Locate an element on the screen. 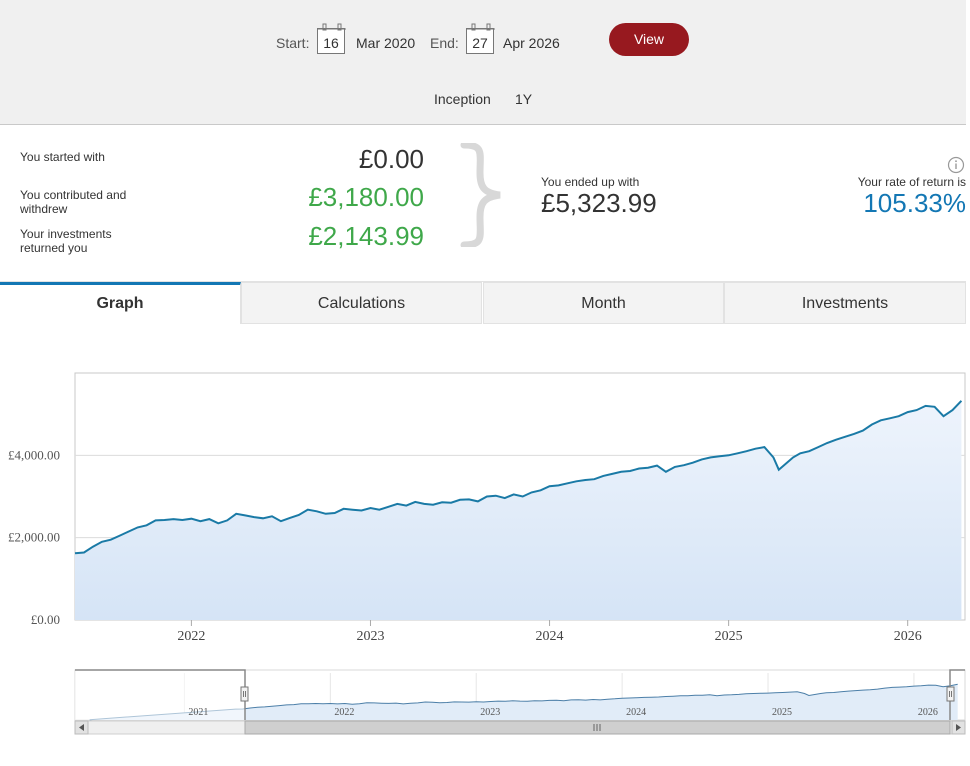  range-navigator: 2021 2022 2023 2024 2025 2026 is located at coordinates (485, 715).